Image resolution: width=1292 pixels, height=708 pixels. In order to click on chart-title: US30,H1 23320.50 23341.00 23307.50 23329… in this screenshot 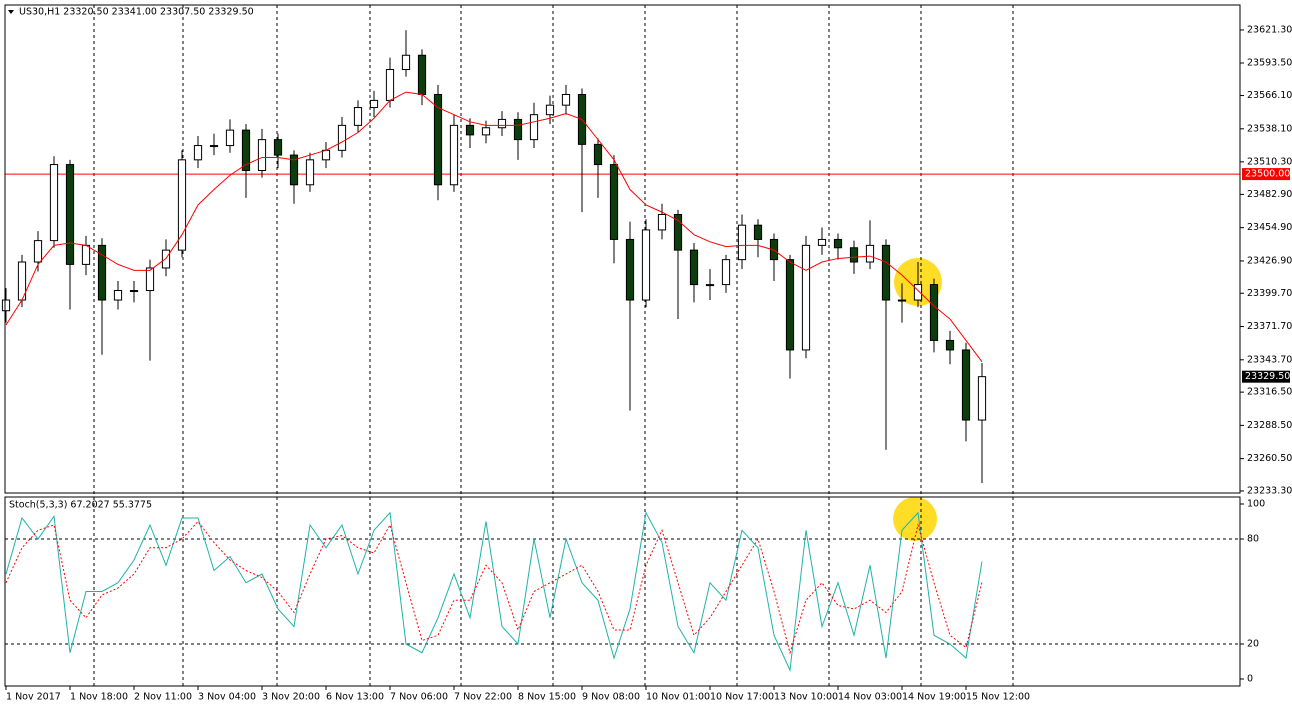, I will do `click(136, 12)`.